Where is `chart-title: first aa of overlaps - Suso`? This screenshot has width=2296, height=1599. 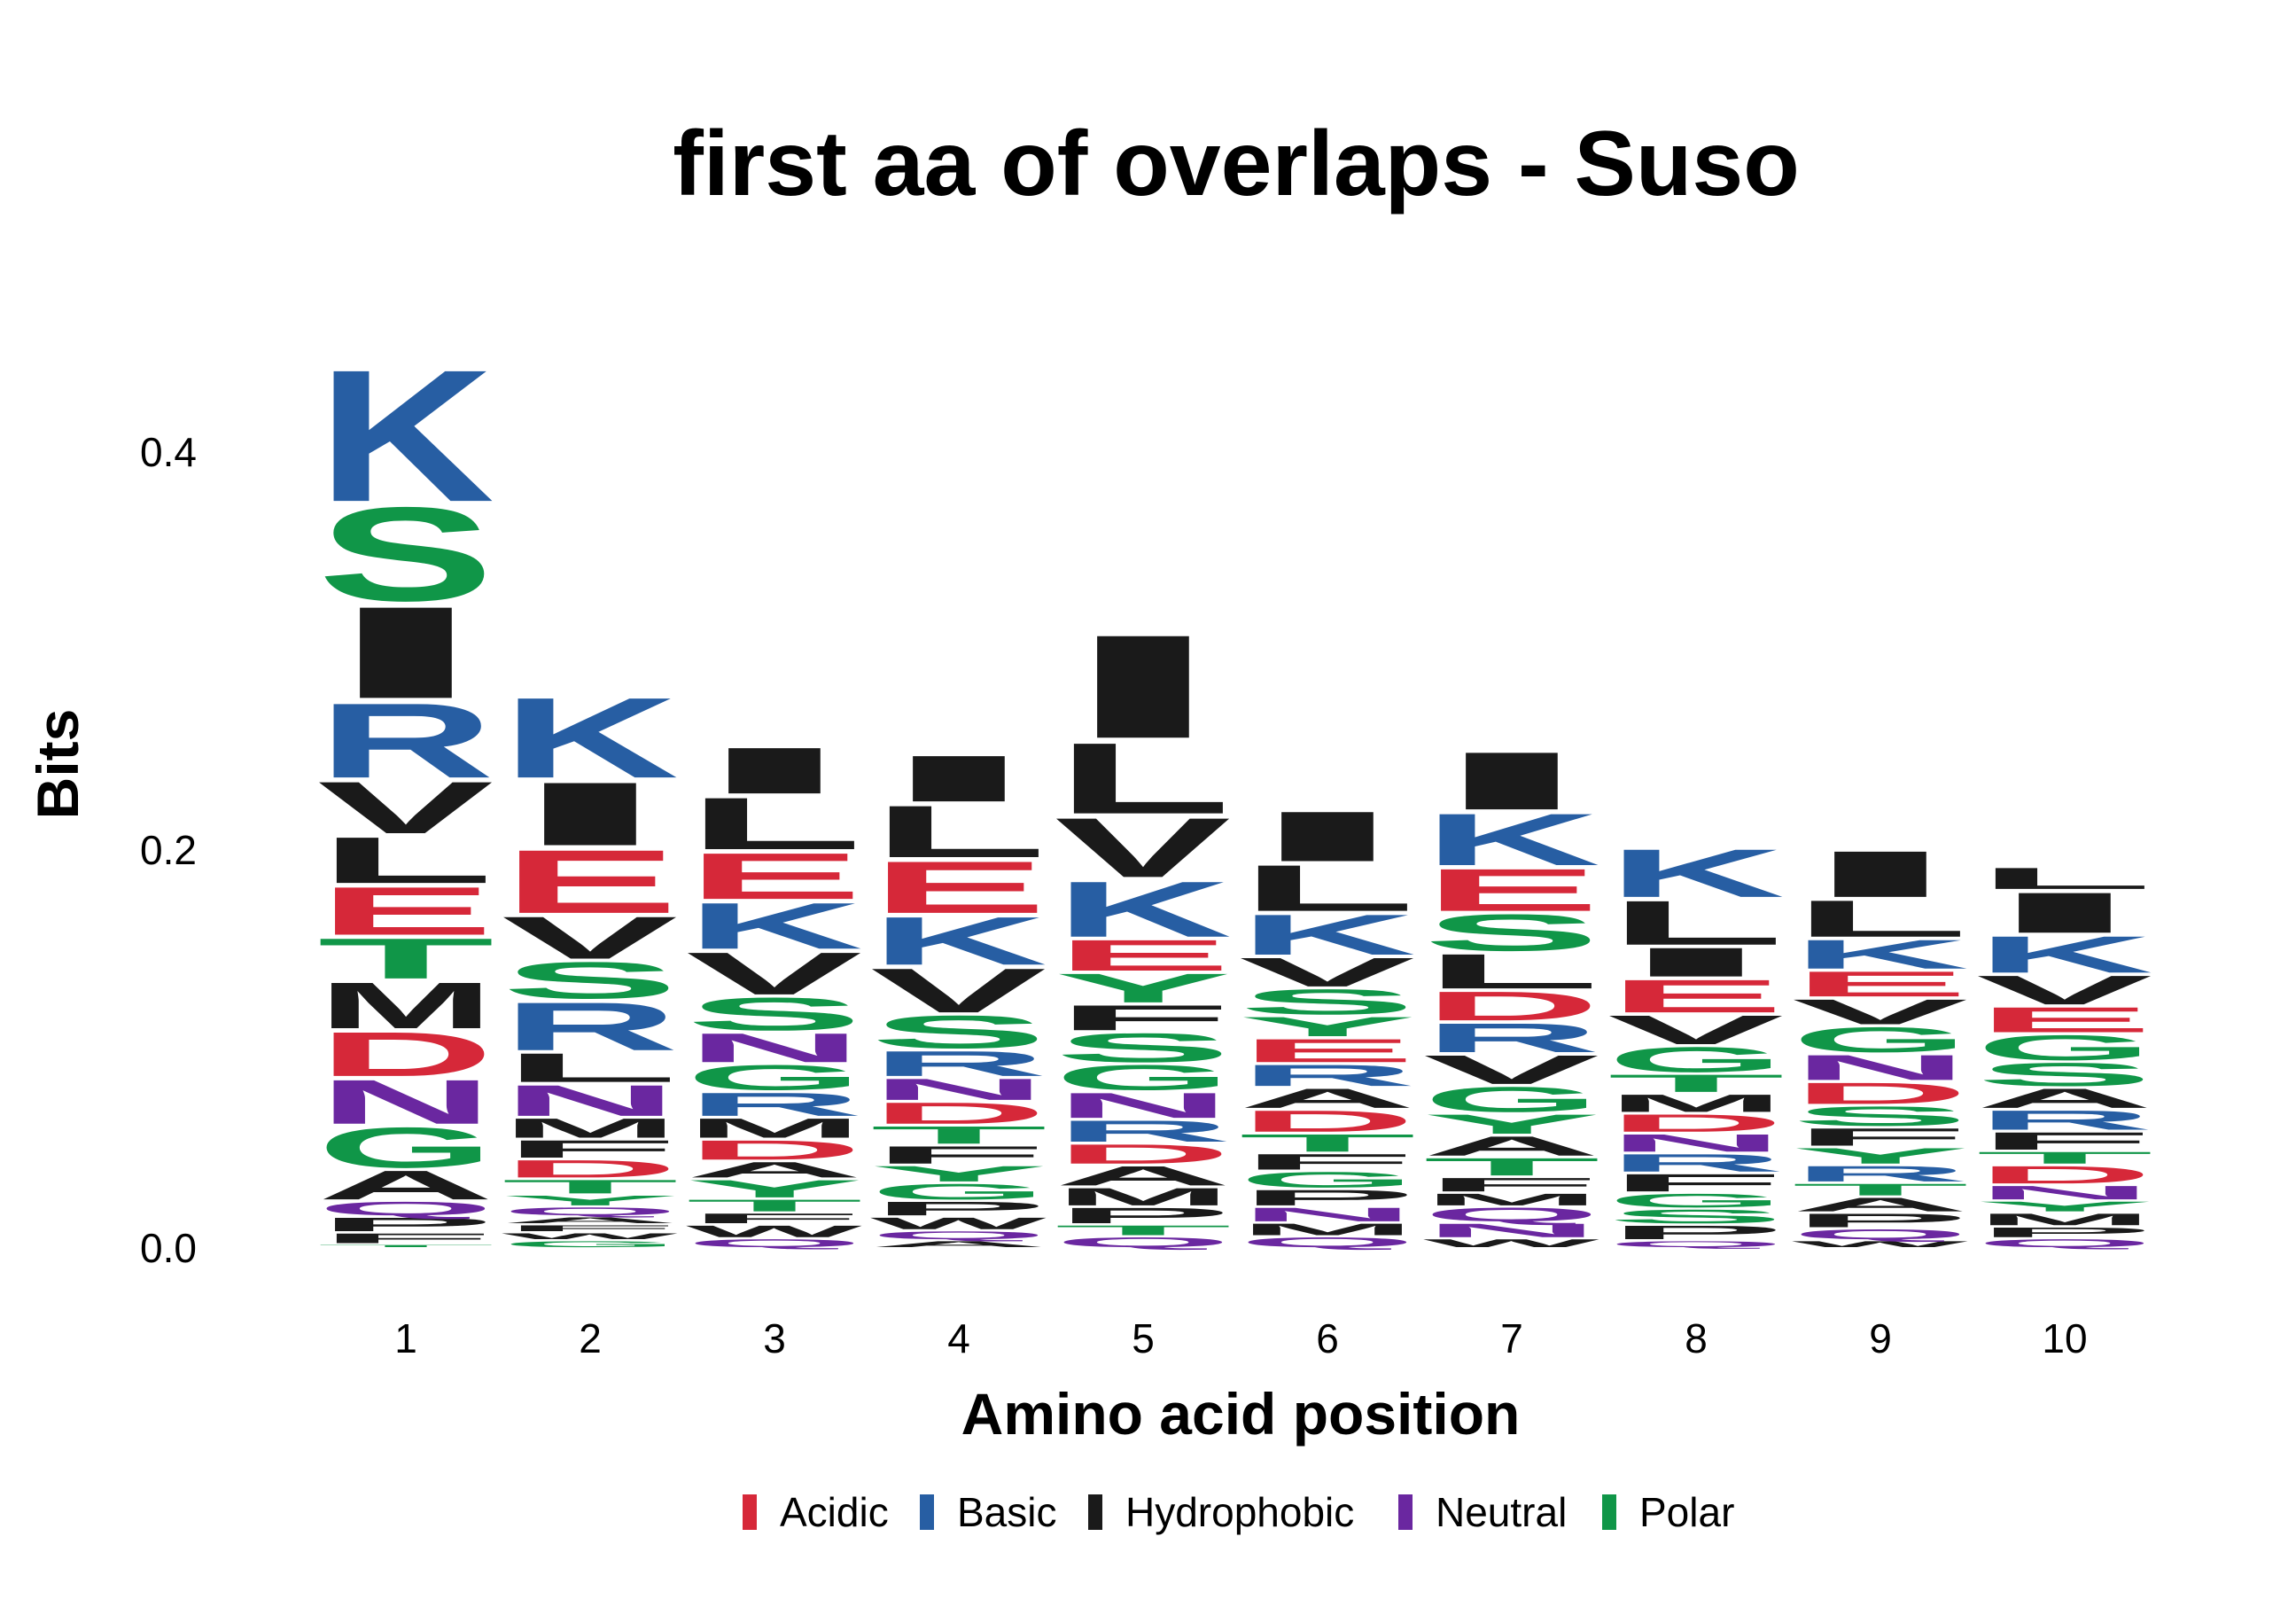
chart-title: first aa of overlaps - Suso is located at coordinates (1236, 164).